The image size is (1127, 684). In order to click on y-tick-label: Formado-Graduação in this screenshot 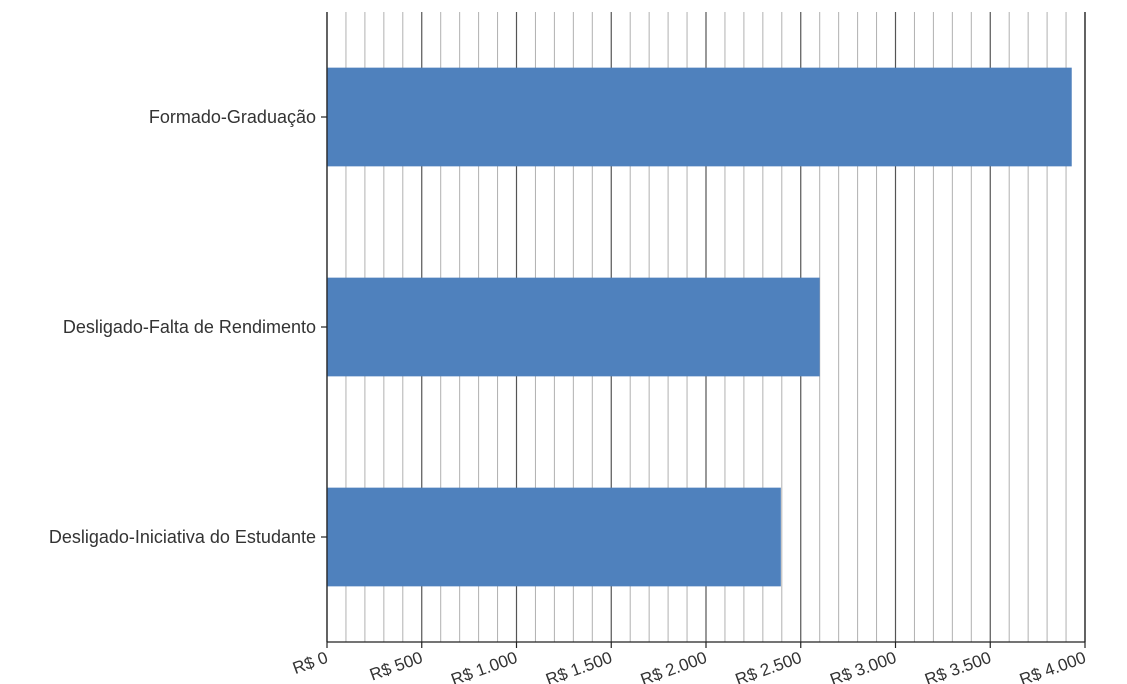, I will do `click(232, 117)`.